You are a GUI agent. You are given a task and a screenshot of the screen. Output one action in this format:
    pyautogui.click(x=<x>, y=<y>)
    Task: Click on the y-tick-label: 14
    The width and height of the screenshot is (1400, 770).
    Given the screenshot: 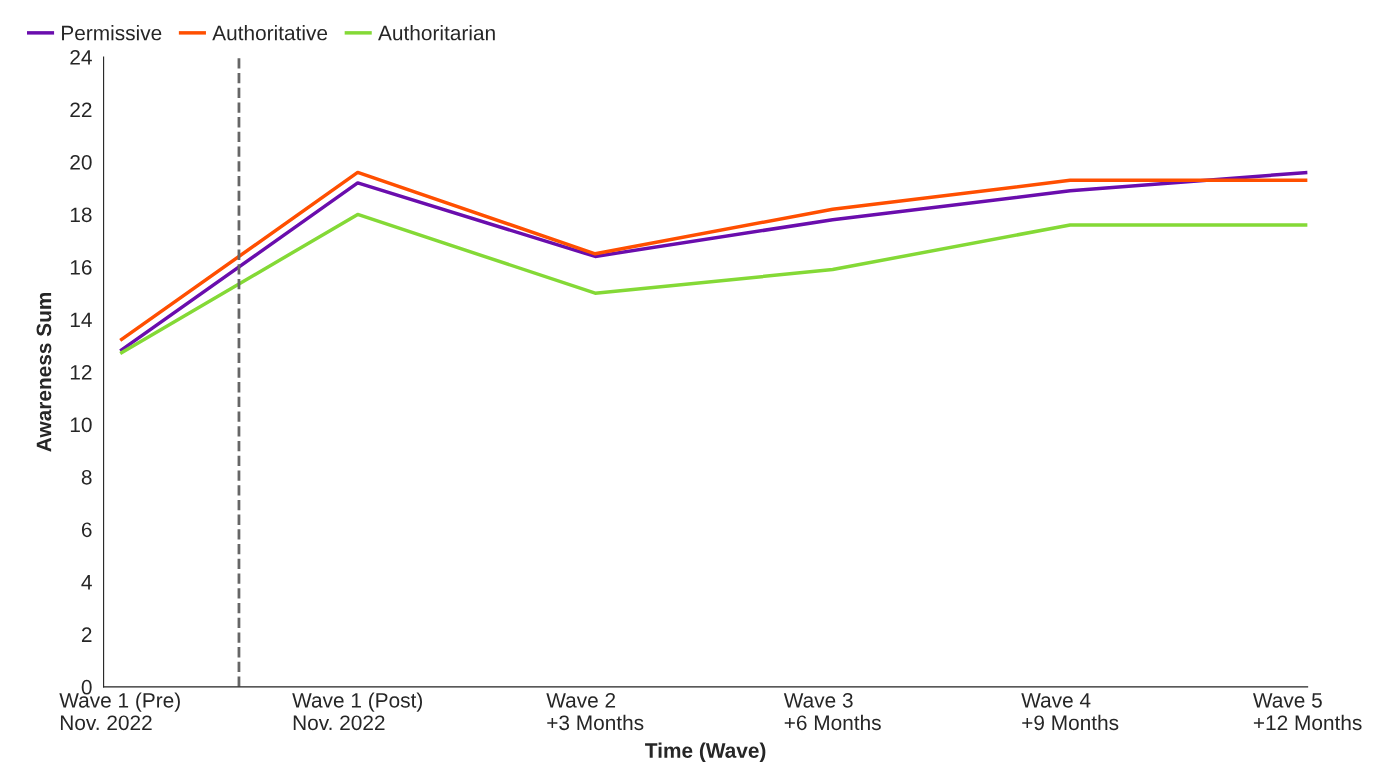 What is the action you would take?
    pyautogui.click(x=81, y=319)
    